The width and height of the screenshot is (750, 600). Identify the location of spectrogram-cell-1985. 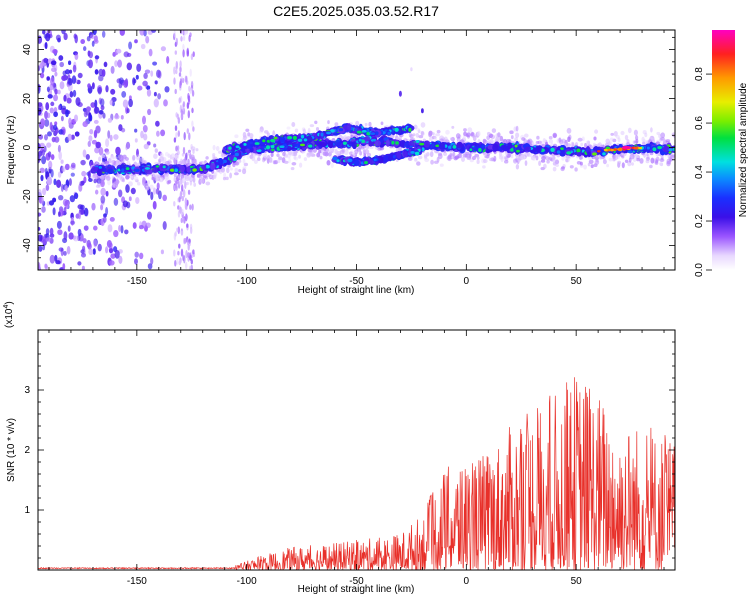
(294, 164).